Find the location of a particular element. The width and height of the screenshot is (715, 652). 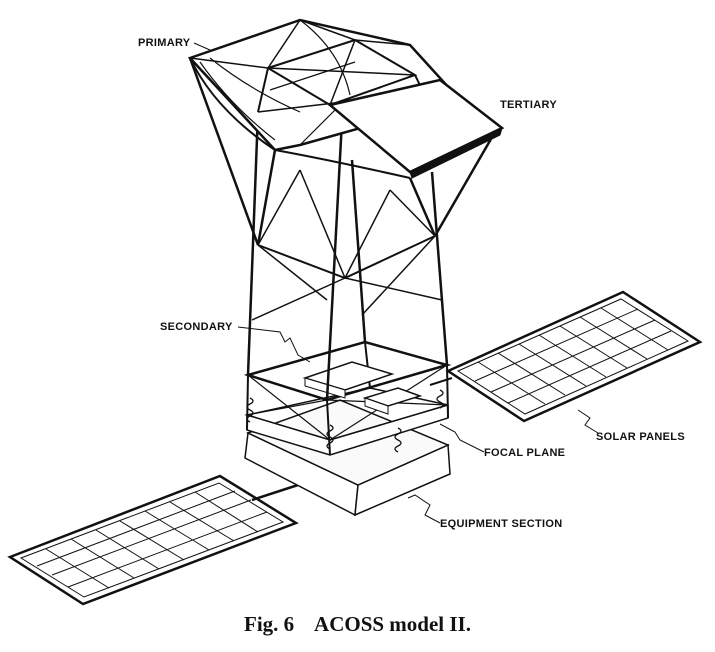

secondary-label: SECONDARY is located at coordinates (196, 327).